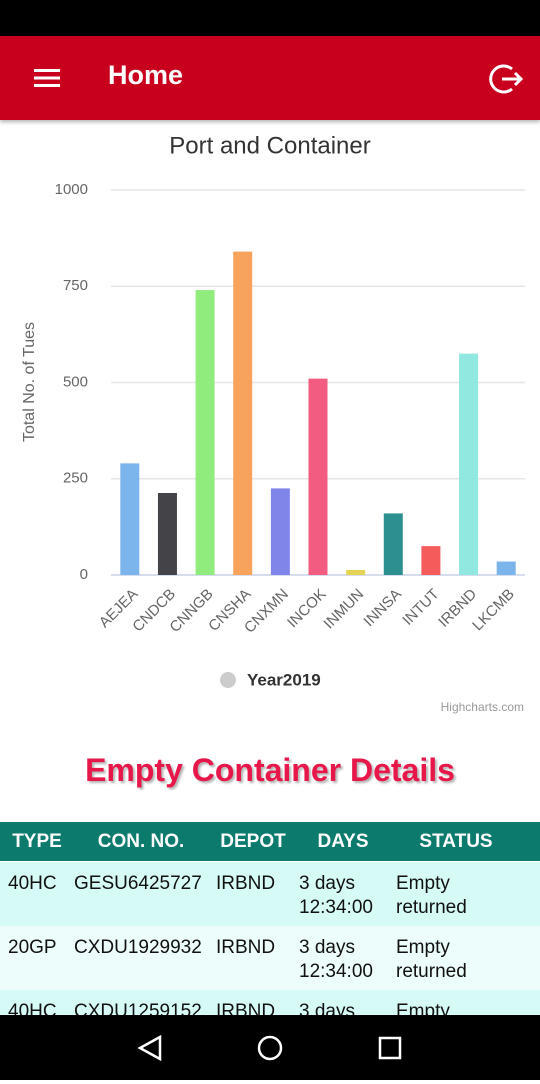  What do you see at coordinates (37, 841) in the screenshot?
I see `header-cell: TYPE` at bounding box center [37, 841].